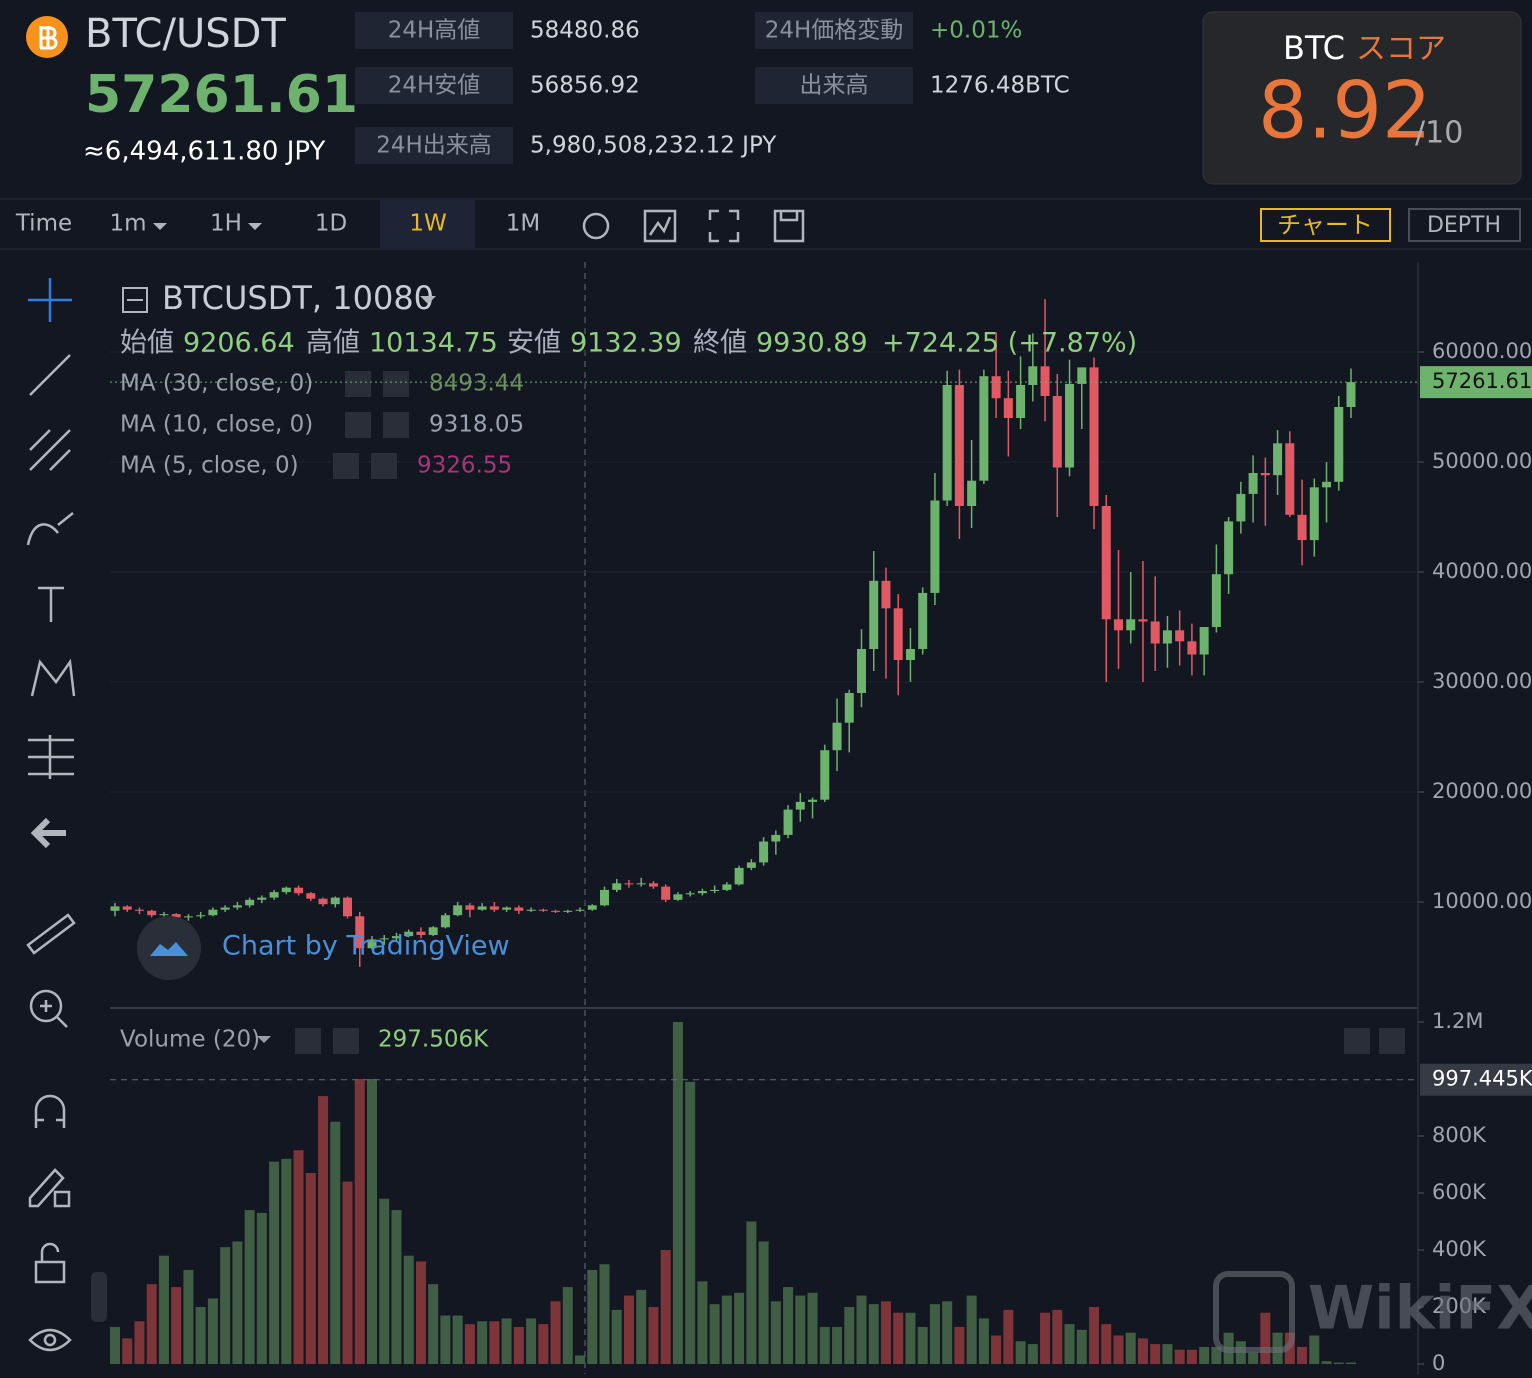  What do you see at coordinates (50, 450) in the screenshot?
I see `fib-tool` at bounding box center [50, 450].